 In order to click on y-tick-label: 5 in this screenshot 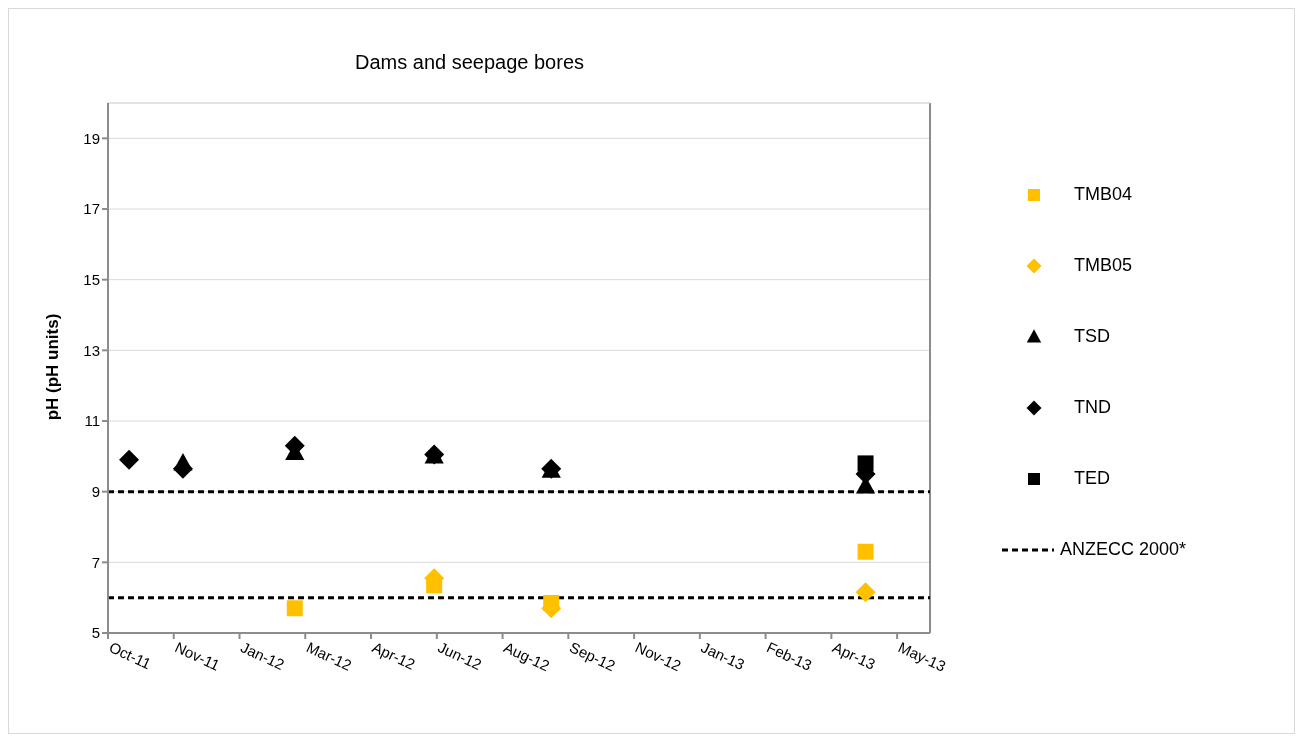, I will do `click(95, 633)`.